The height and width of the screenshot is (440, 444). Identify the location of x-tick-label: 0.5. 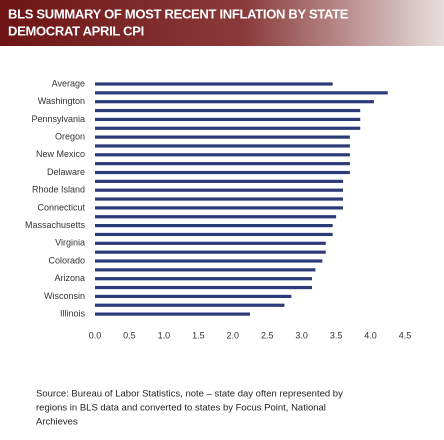
(129, 335).